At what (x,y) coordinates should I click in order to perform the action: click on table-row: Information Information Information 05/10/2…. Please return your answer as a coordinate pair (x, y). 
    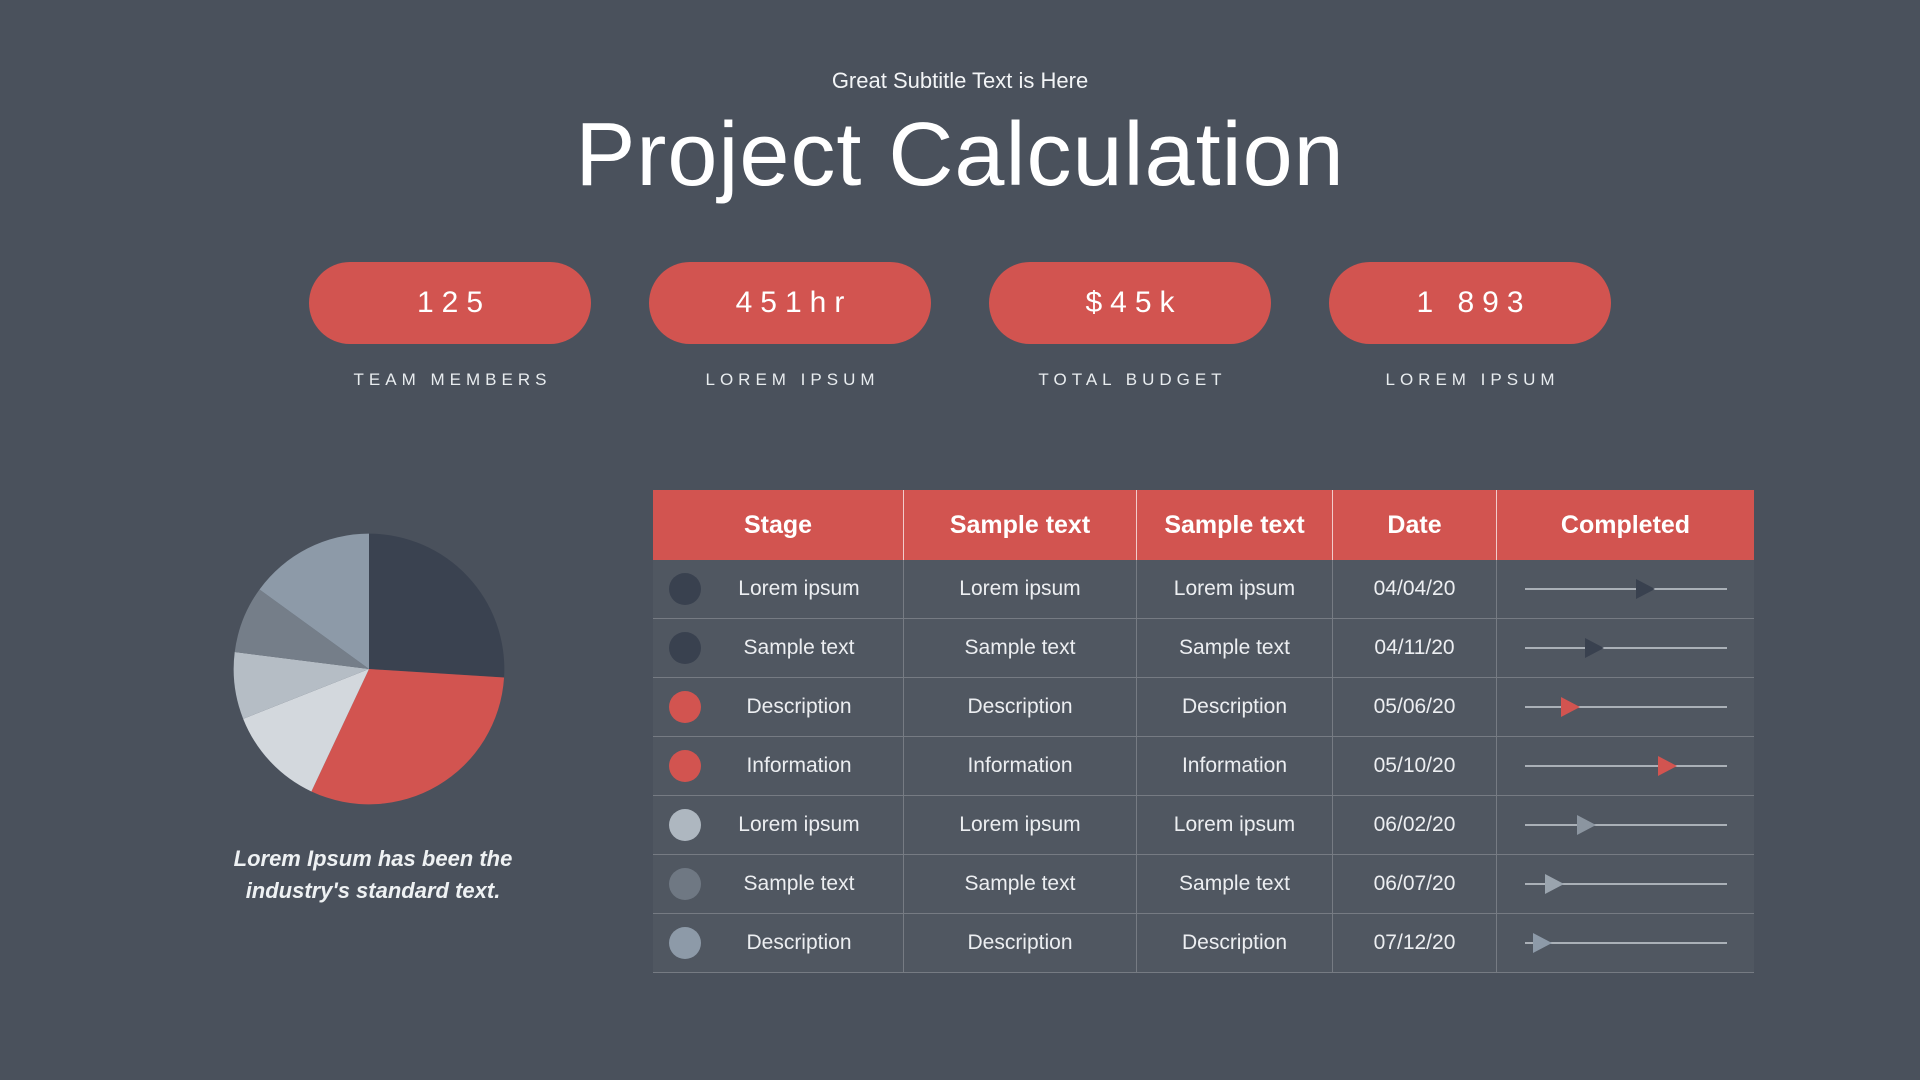
    Looking at the image, I should click on (1203, 766).